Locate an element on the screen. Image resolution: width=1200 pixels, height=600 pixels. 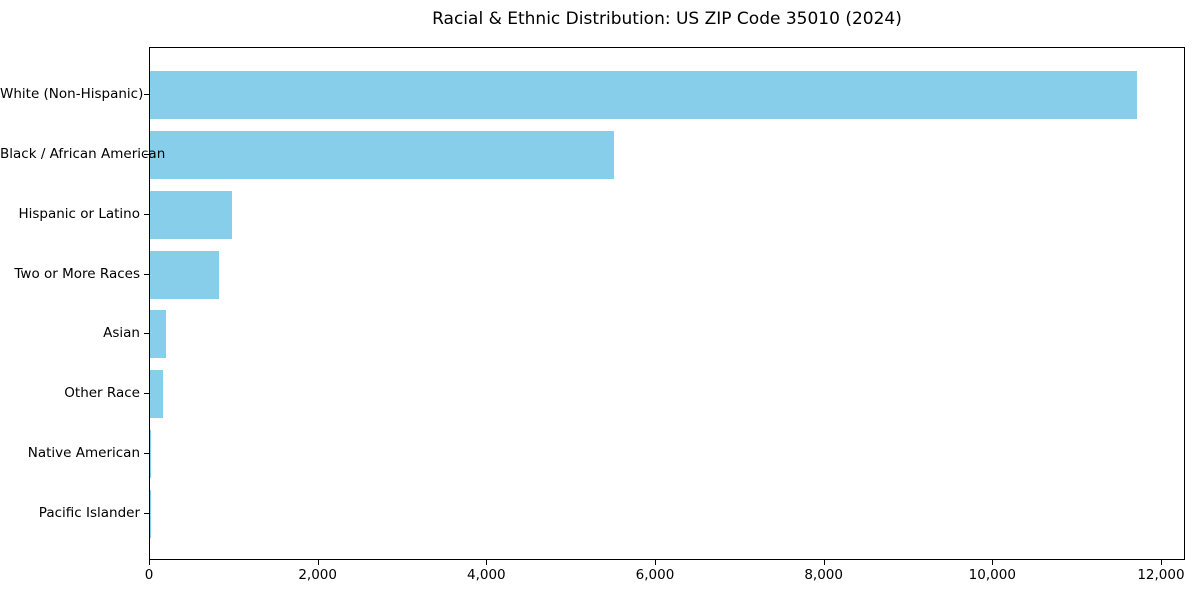
y-axis-label: Pacific Islander is located at coordinates (89, 512).